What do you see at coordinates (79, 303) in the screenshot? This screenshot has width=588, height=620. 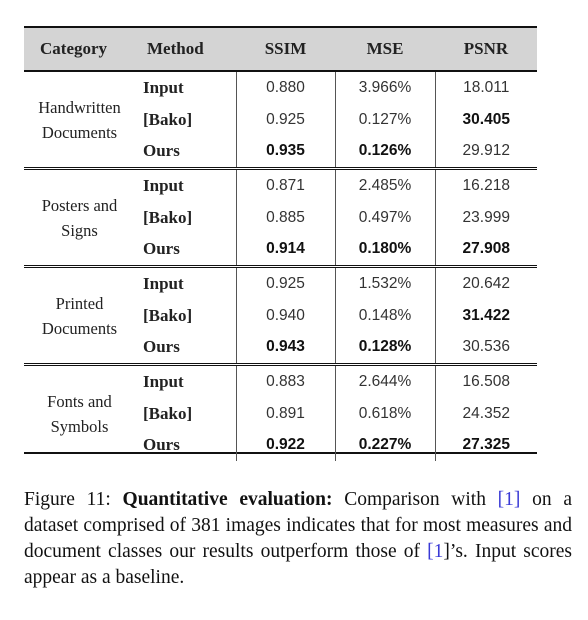 I see `category-label-line: Printed` at bounding box center [79, 303].